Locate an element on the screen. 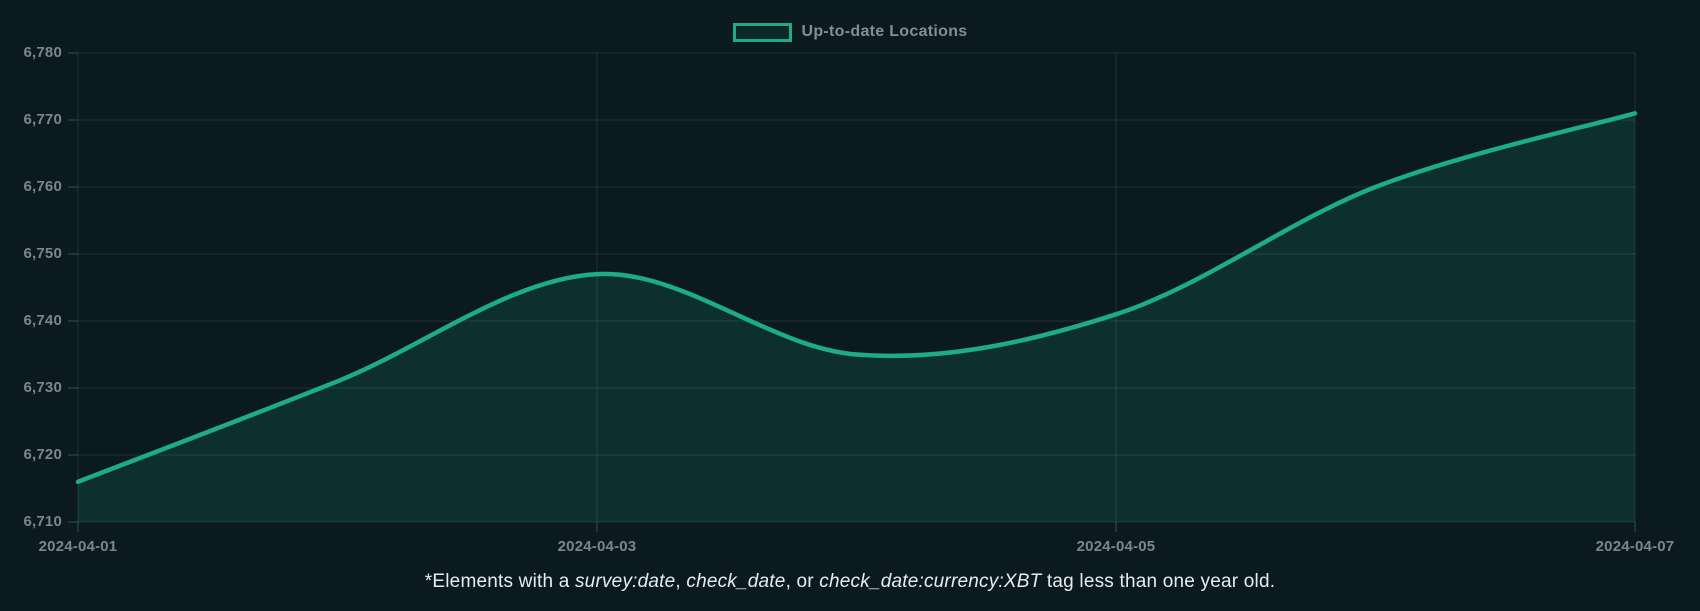  legend-label: Up-to-date Locations is located at coordinates (884, 31).